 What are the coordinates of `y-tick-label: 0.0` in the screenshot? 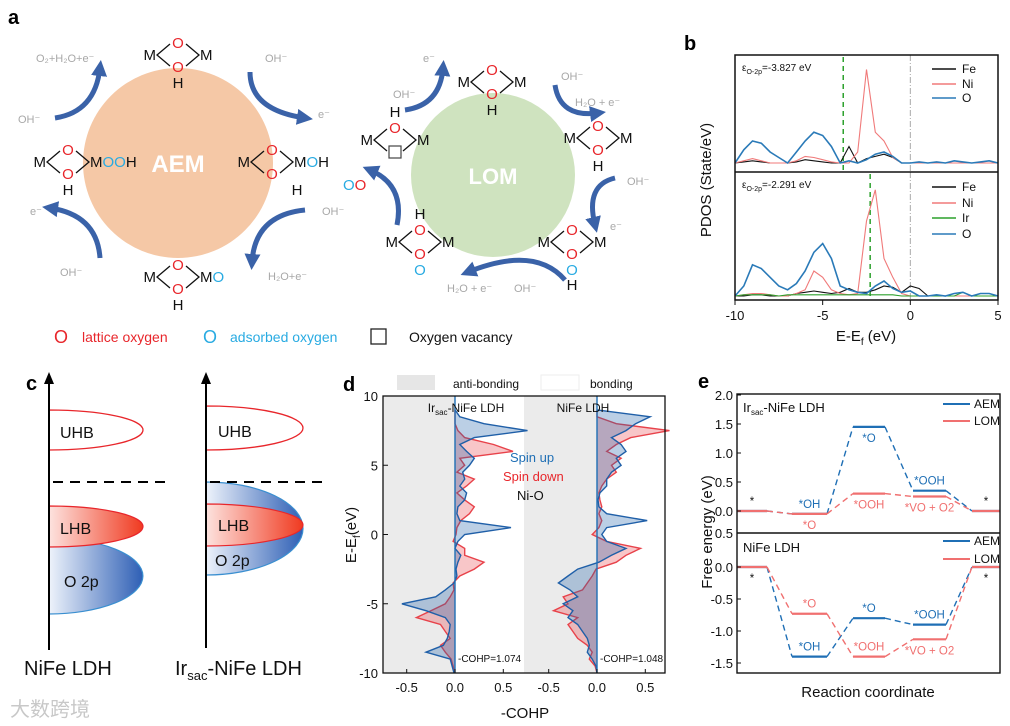 It's located at (724, 567).